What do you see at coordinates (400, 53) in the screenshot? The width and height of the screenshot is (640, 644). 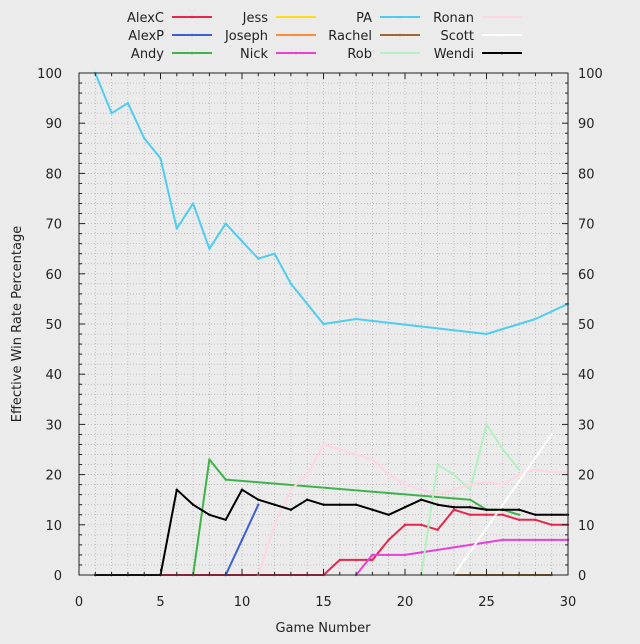 I see `legend-marker-rob` at bounding box center [400, 53].